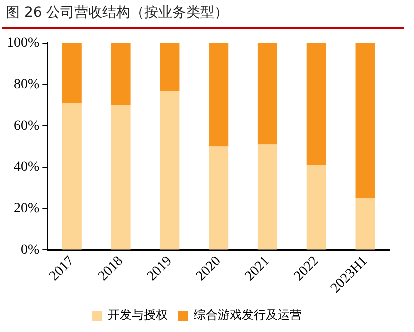  I want to click on chart-title: 图 26 公司营收结构（按业务类型）, so click(117, 13).